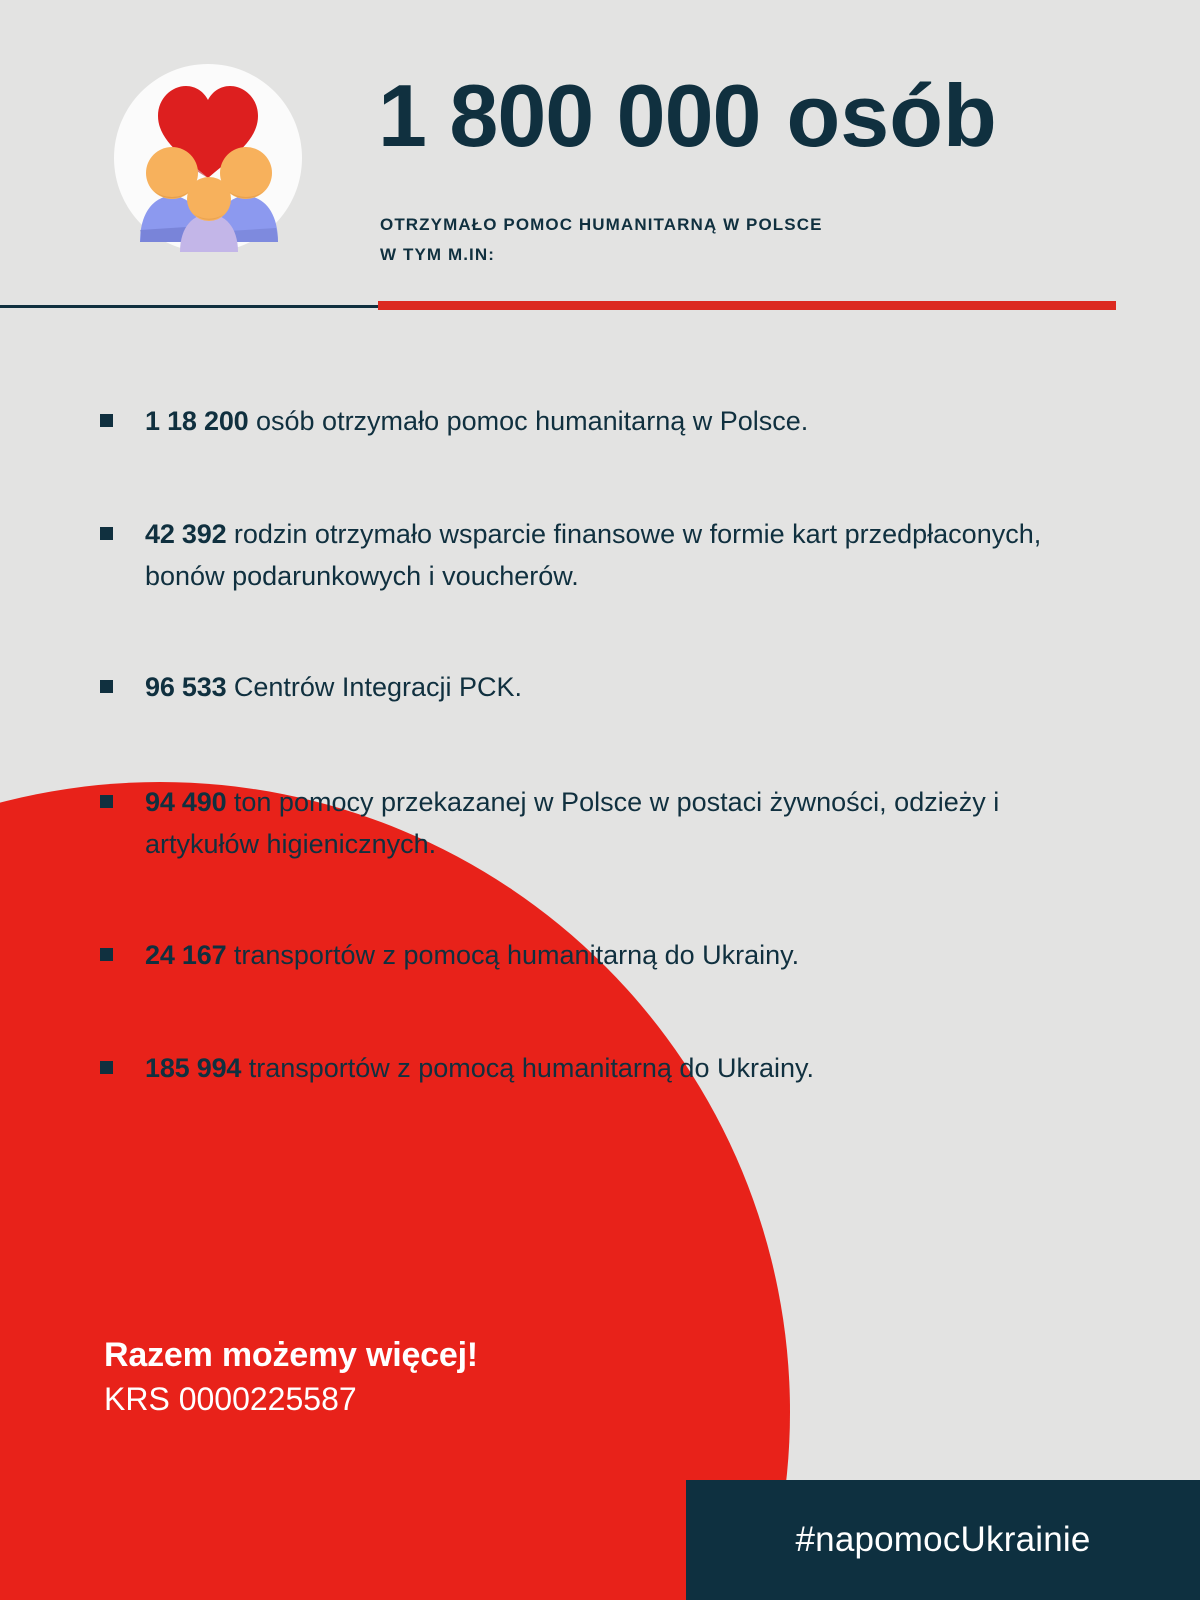 This screenshot has width=1200, height=1600. Describe the element at coordinates (747, 305) in the screenshot. I see `divider-red` at that location.